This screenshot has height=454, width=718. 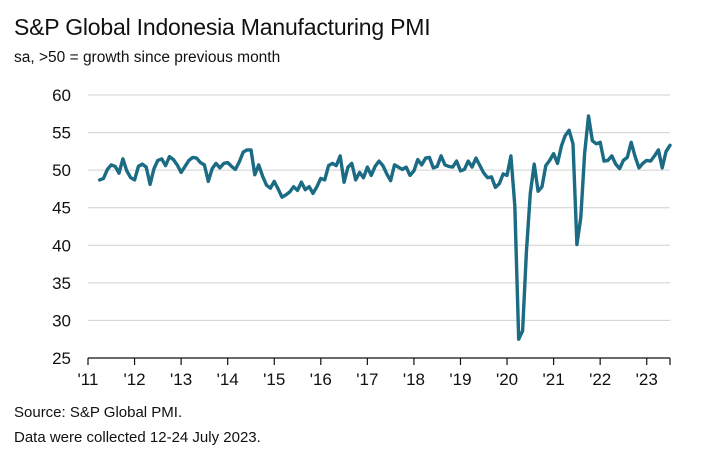 I want to click on x-tick-label: '17, so click(x=367, y=379).